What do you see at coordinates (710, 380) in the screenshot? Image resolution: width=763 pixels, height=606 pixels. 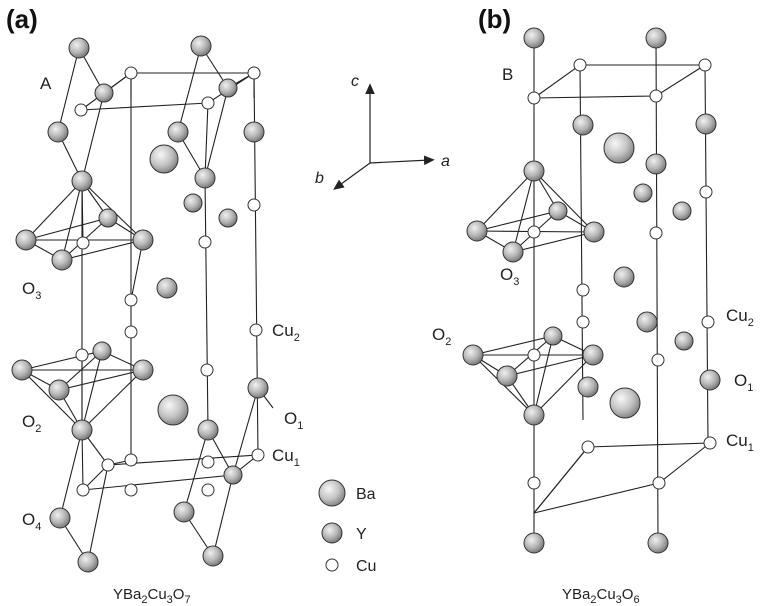 I see `atom-o1-b` at bounding box center [710, 380].